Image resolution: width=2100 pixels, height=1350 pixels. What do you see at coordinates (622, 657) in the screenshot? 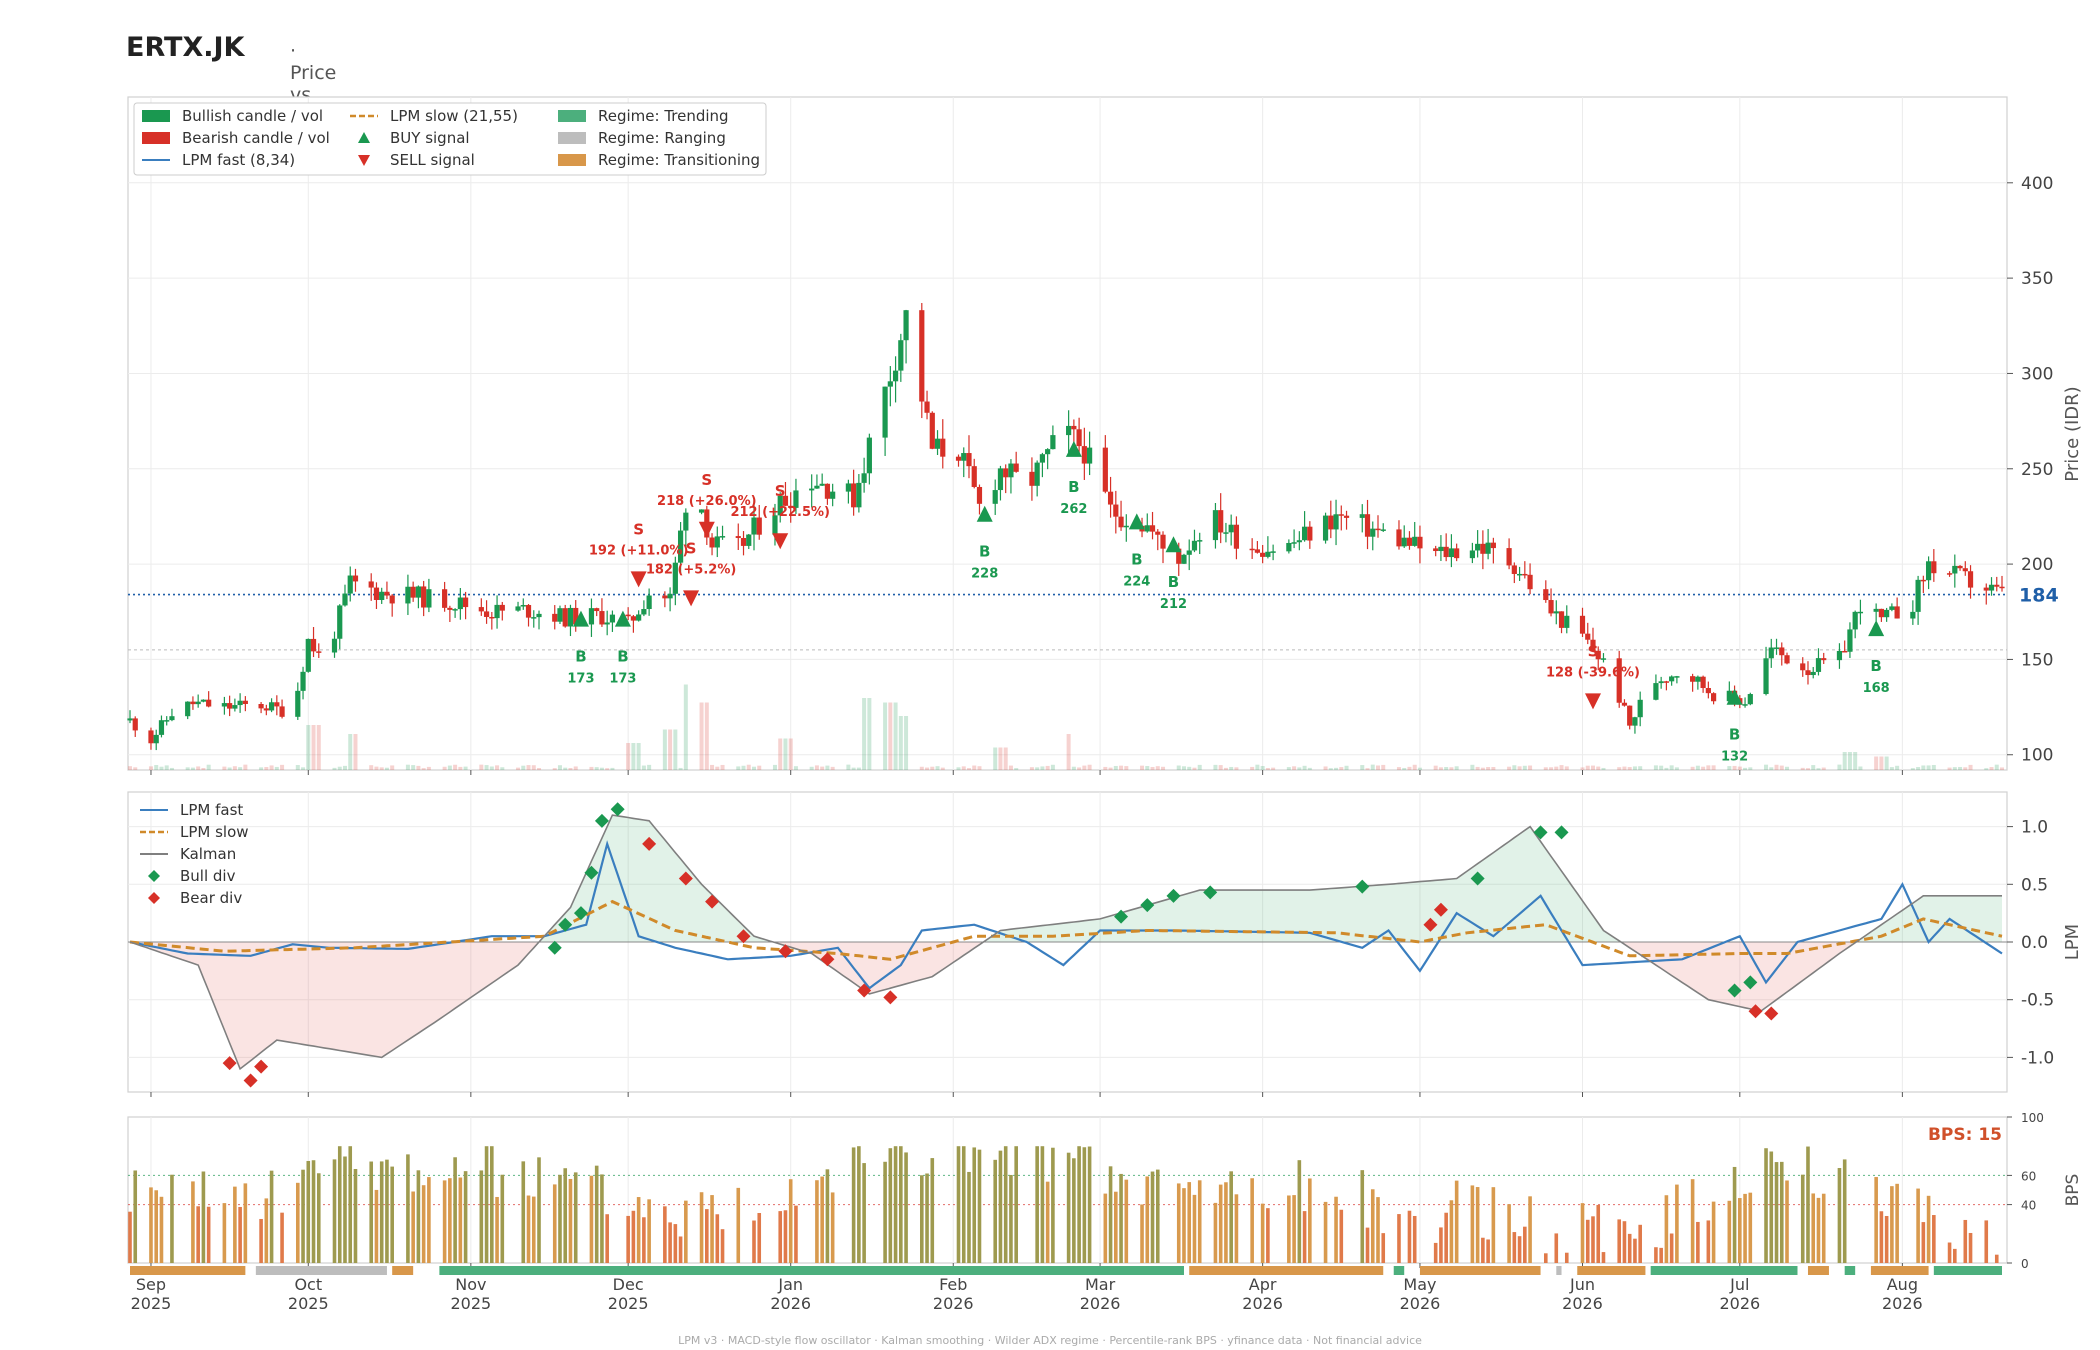
I see `buy-signal-letter: B` at bounding box center [622, 657].